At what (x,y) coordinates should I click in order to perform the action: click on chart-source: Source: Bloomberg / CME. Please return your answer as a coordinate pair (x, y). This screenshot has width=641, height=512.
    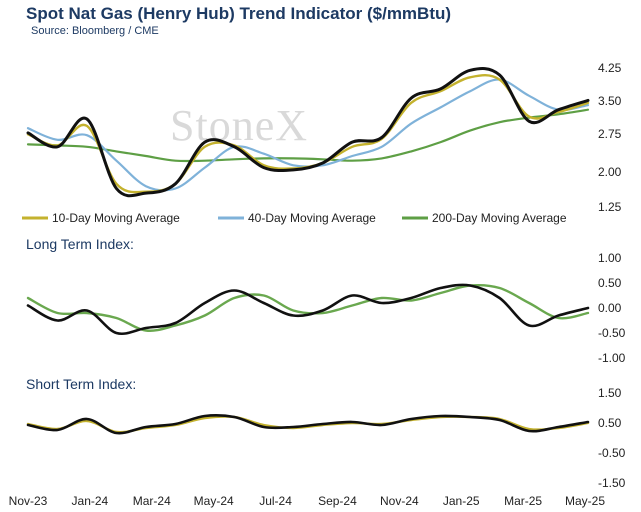
    Looking at the image, I should click on (95, 31).